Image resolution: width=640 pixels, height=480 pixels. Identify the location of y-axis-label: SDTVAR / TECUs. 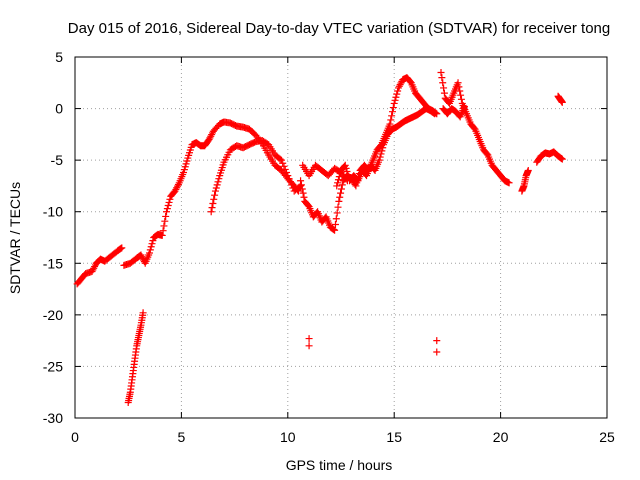
(15, 238).